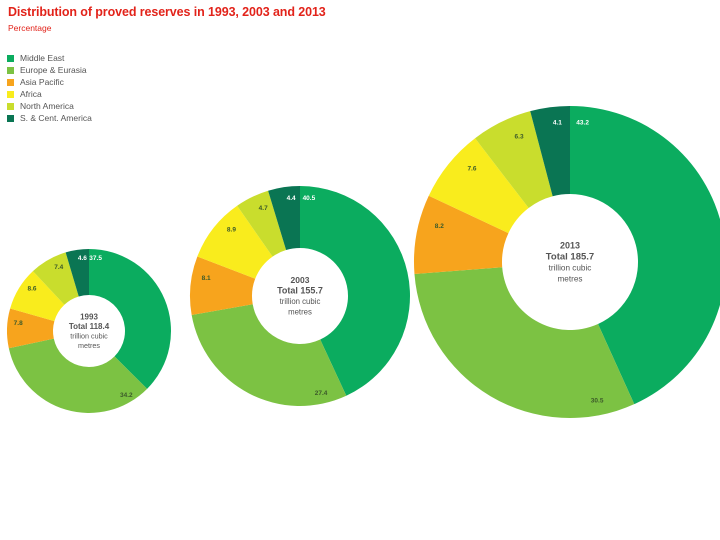 The width and height of the screenshot is (720, 540). I want to click on legend-item-africa: Africa, so click(49, 94).